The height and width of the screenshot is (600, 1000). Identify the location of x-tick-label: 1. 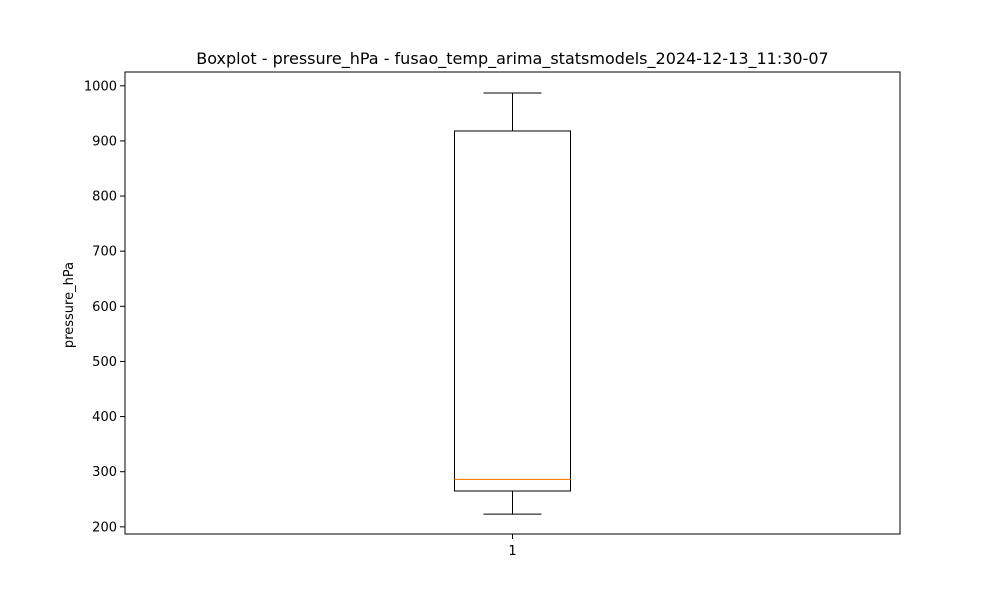
(512, 551).